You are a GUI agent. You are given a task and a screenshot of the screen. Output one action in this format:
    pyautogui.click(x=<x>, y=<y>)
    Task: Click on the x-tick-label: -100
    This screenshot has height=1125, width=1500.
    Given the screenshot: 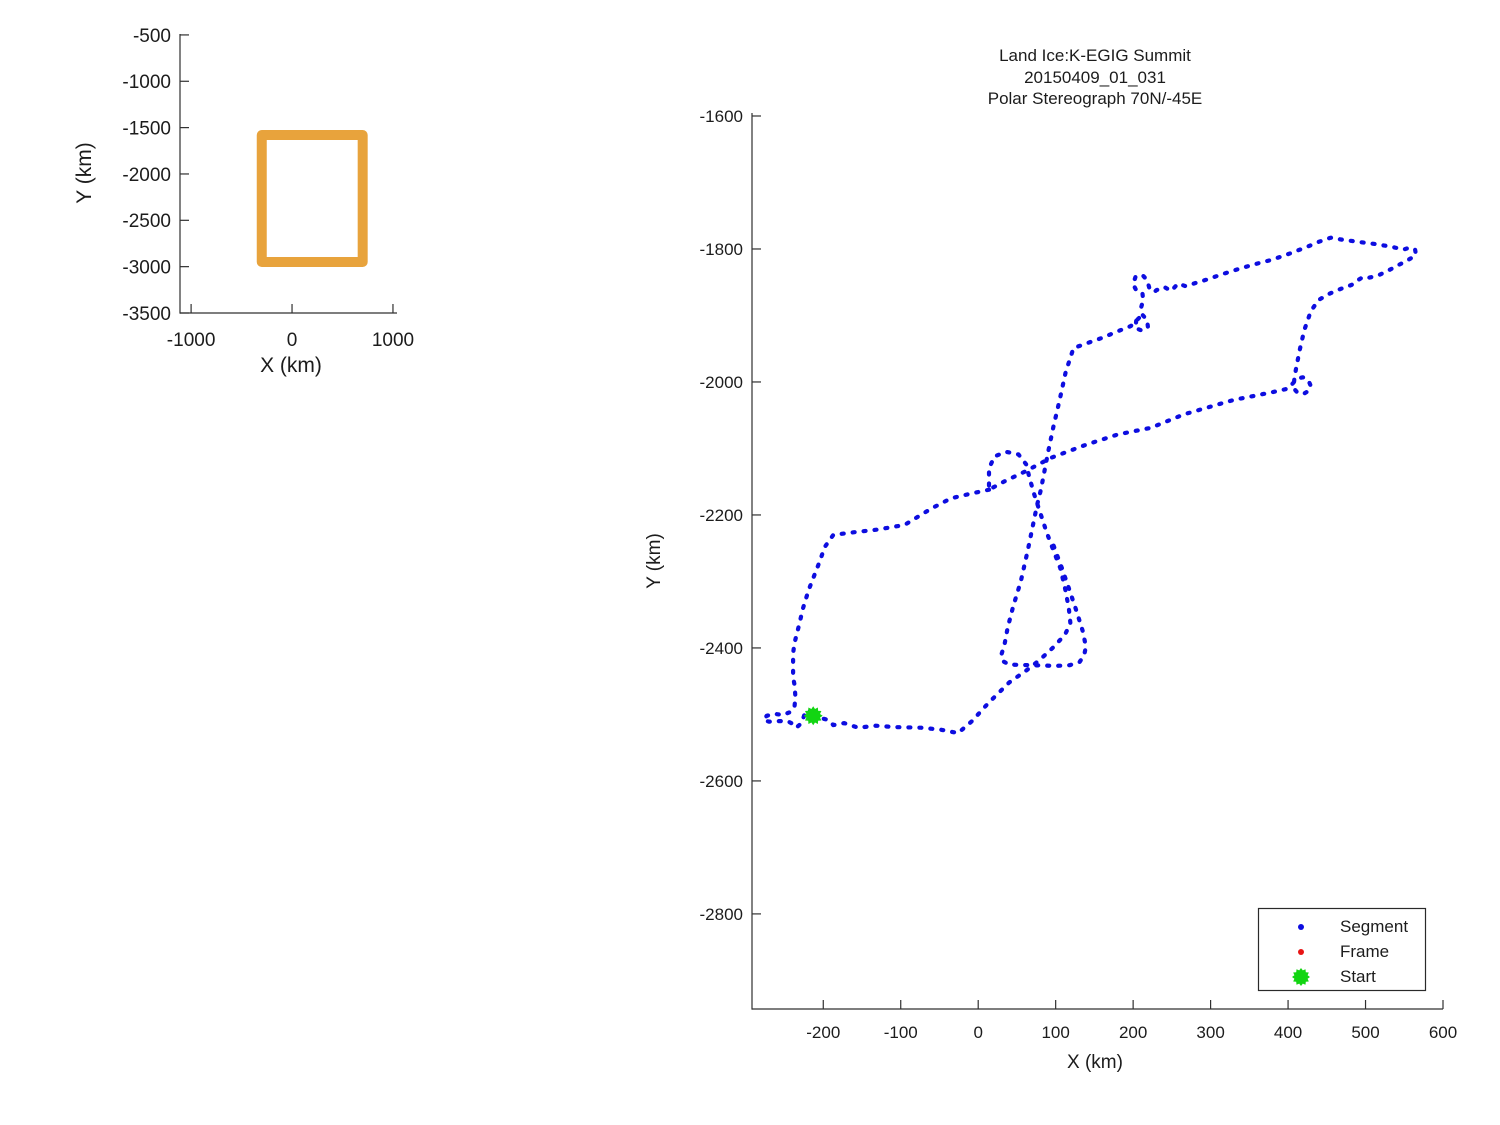 What is the action you would take?
    pyautogui.click(x=901, y=1032)
    